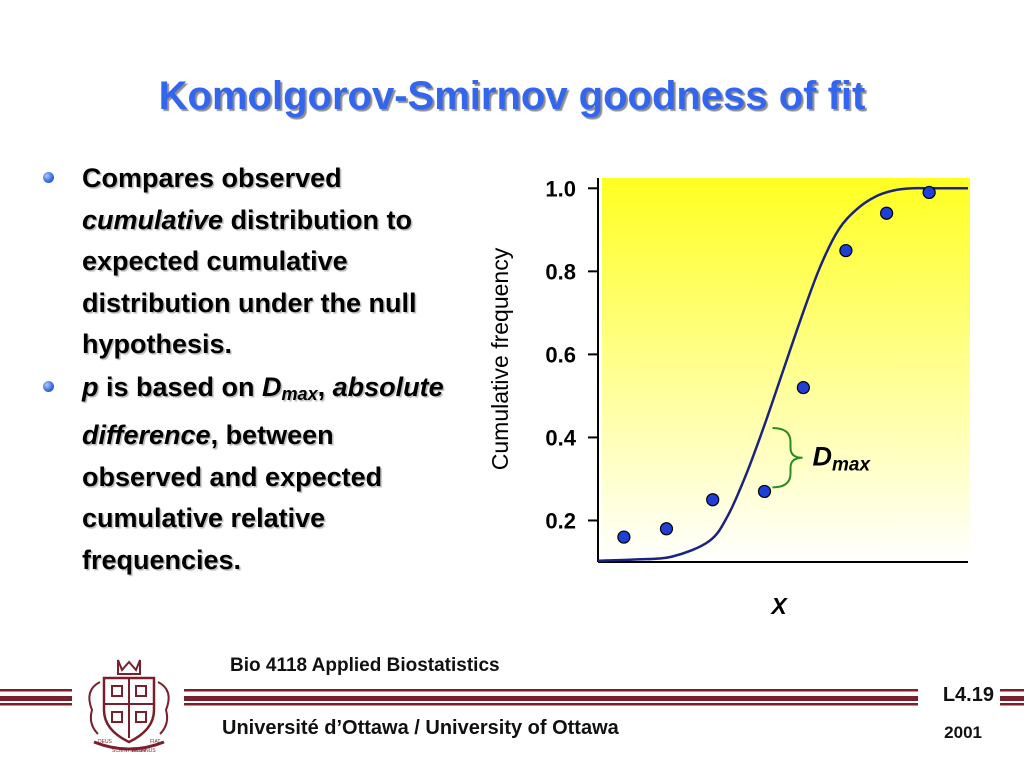 The width and height of the screenshot is (1024, 768). I want to click on bullet-text-part: cumulative, so click(153, 219).